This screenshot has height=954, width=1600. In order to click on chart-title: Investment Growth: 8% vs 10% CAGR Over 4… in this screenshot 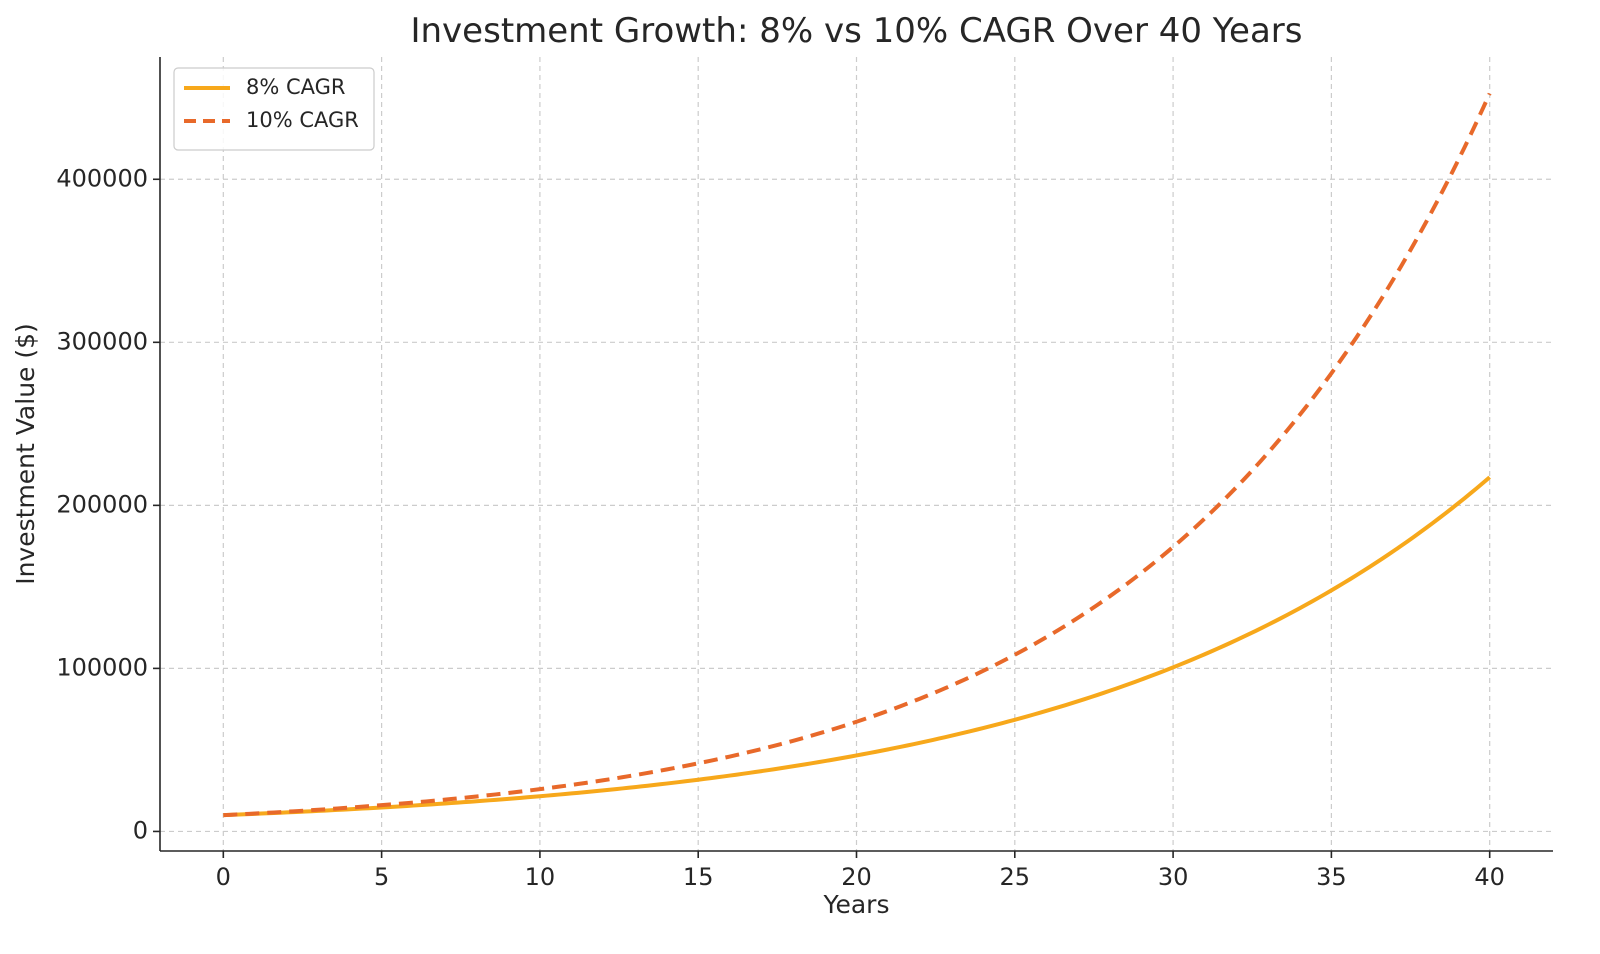, I will do `click(856, 31)`.